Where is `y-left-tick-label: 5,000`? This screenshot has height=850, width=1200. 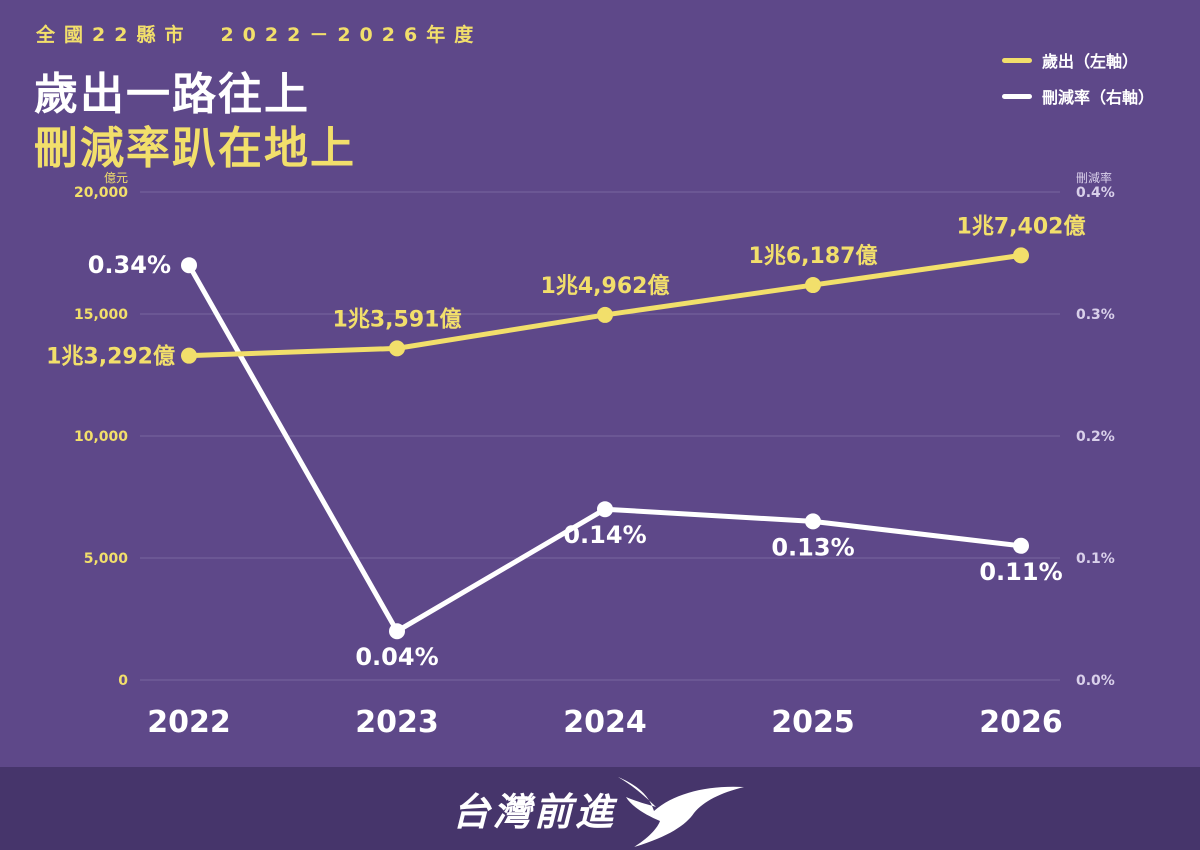
y-left-tick-label: 5,000 is located at coordinates (106, 559).